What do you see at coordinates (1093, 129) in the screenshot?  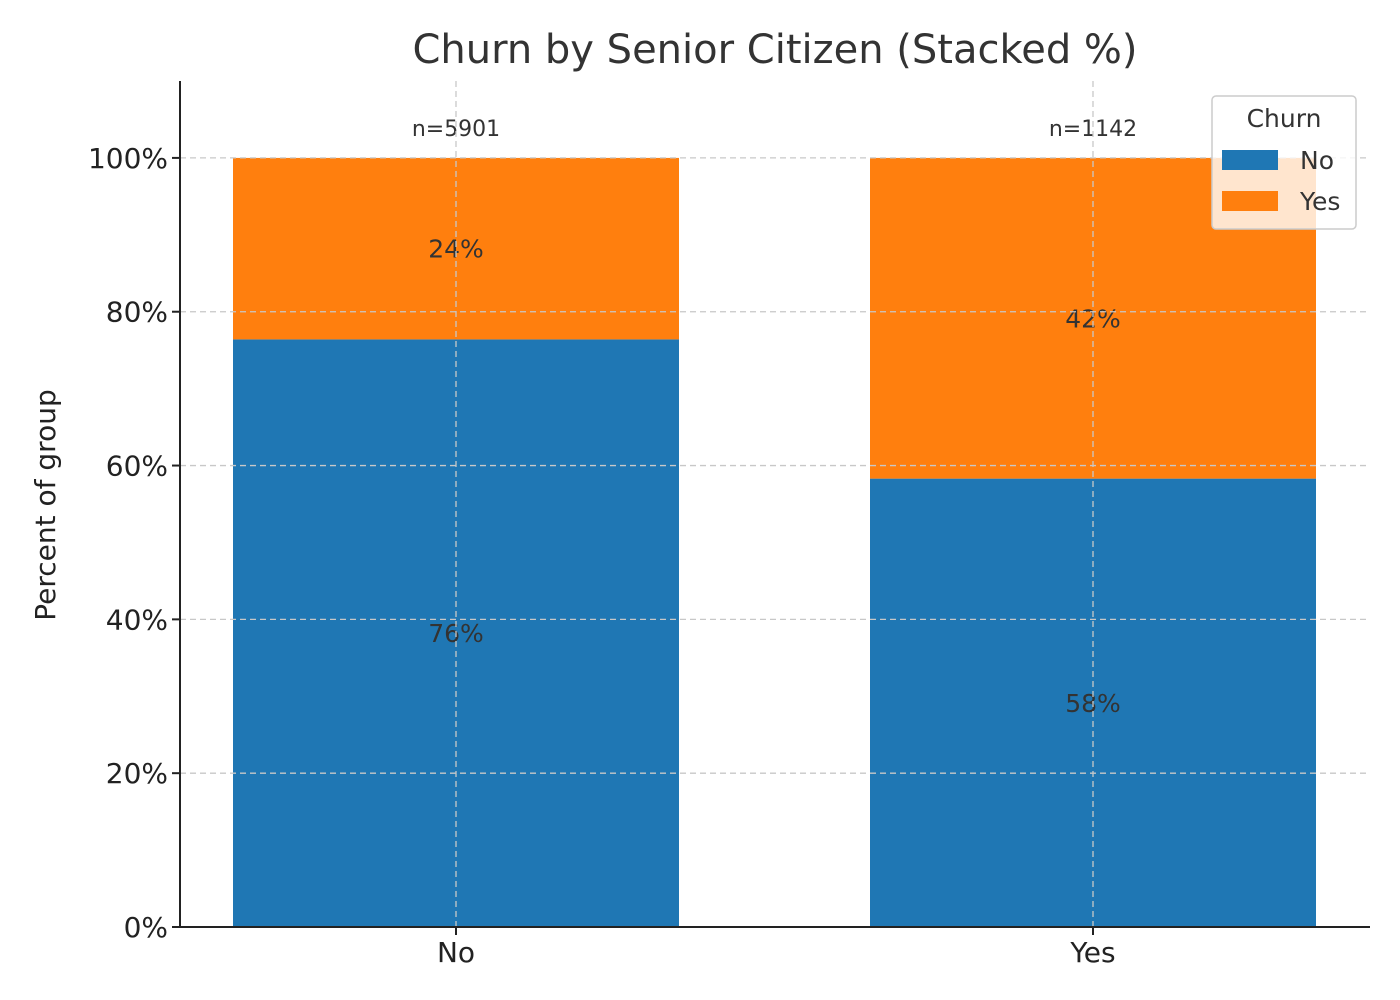 I see `count-label: n=1142` at bounding box center [1093, 129].